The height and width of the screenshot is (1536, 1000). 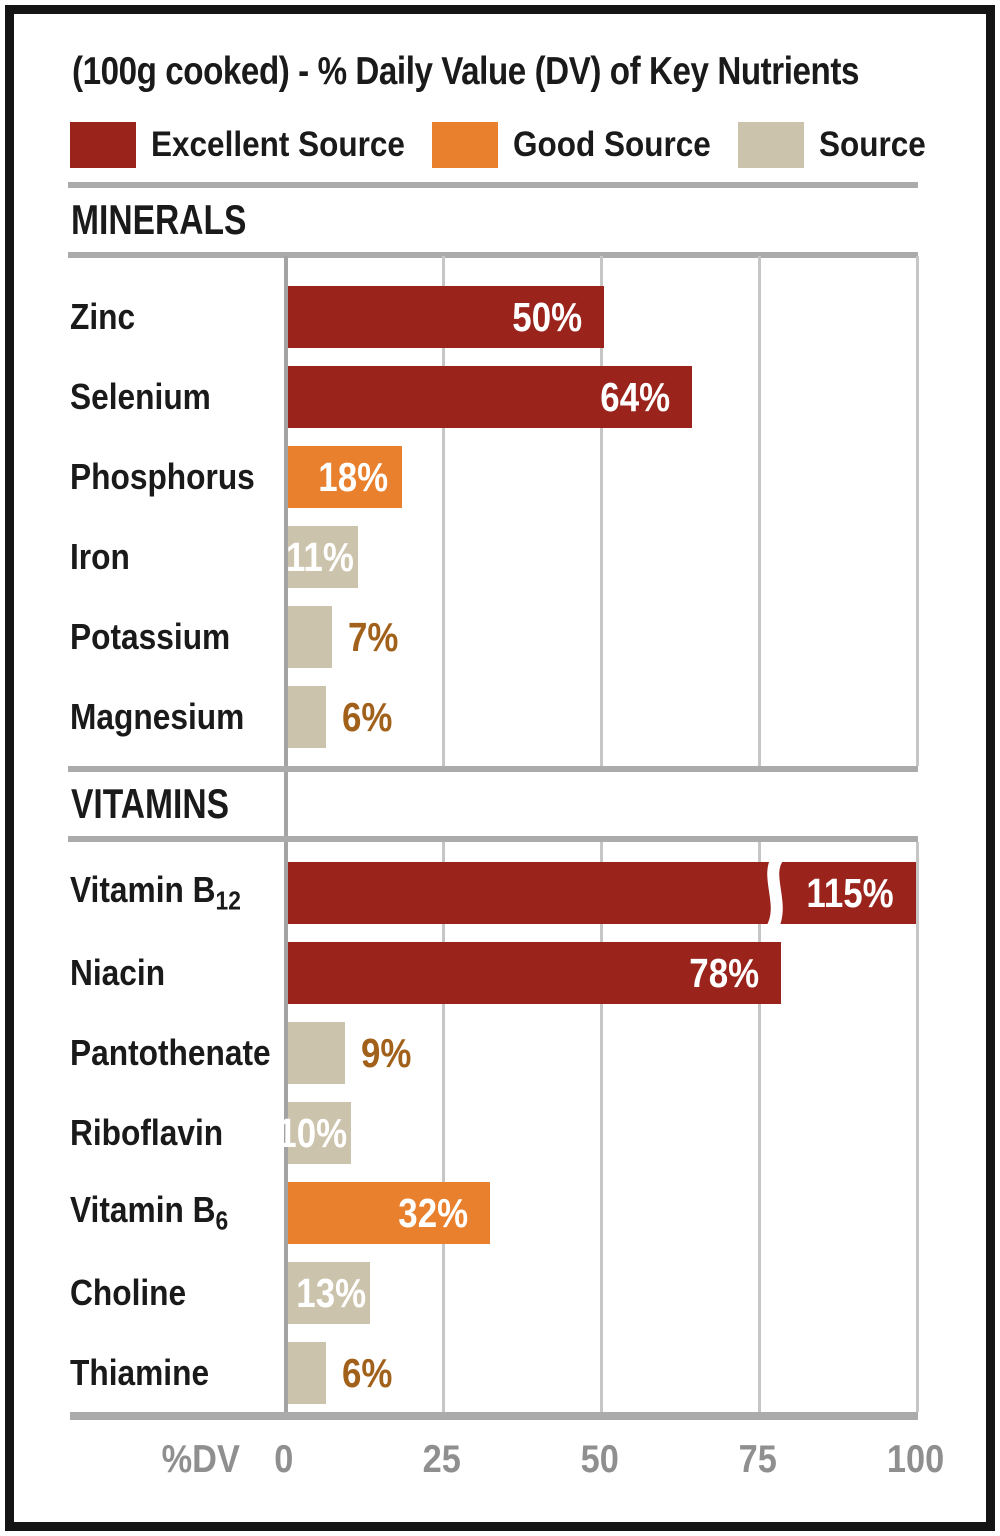 What do you see at coordinates (771, 145) in the screenshot?
I see `legend-swatch-source` at bounding box center [771, 145].